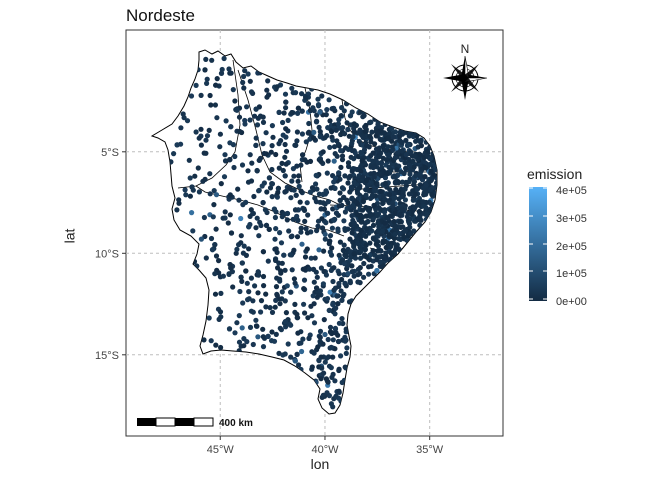  I want to click on x-tick-label: 45°W, so click(221, 450).